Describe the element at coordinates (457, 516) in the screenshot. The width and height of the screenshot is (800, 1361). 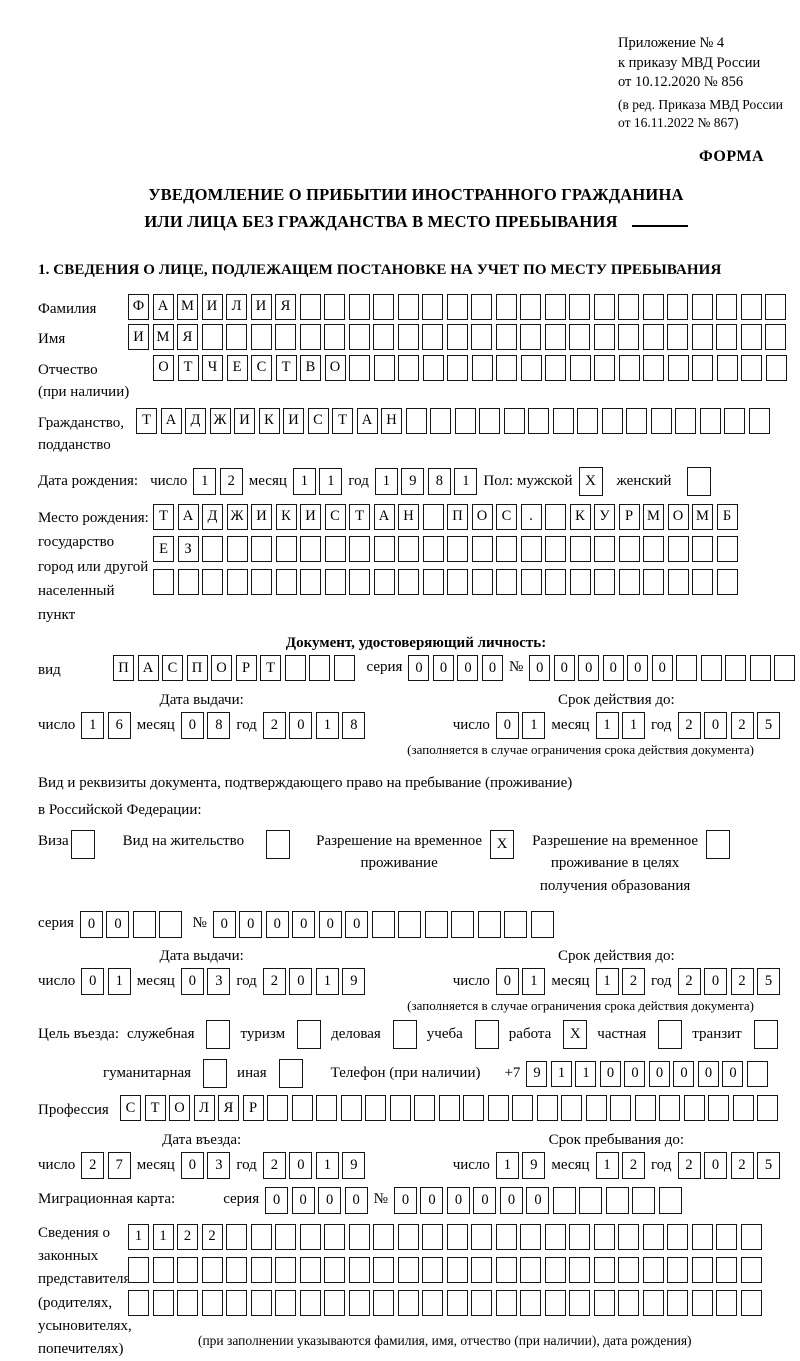
I see `char-box: П` at that location.